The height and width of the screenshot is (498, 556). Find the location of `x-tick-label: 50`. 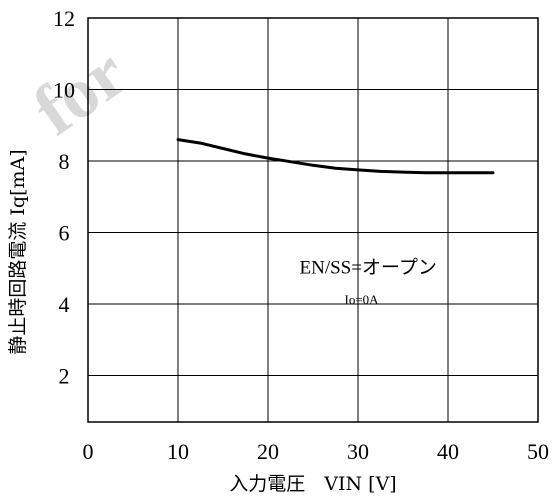

x-tick-label: 50 is located at coordinates (538, 451).